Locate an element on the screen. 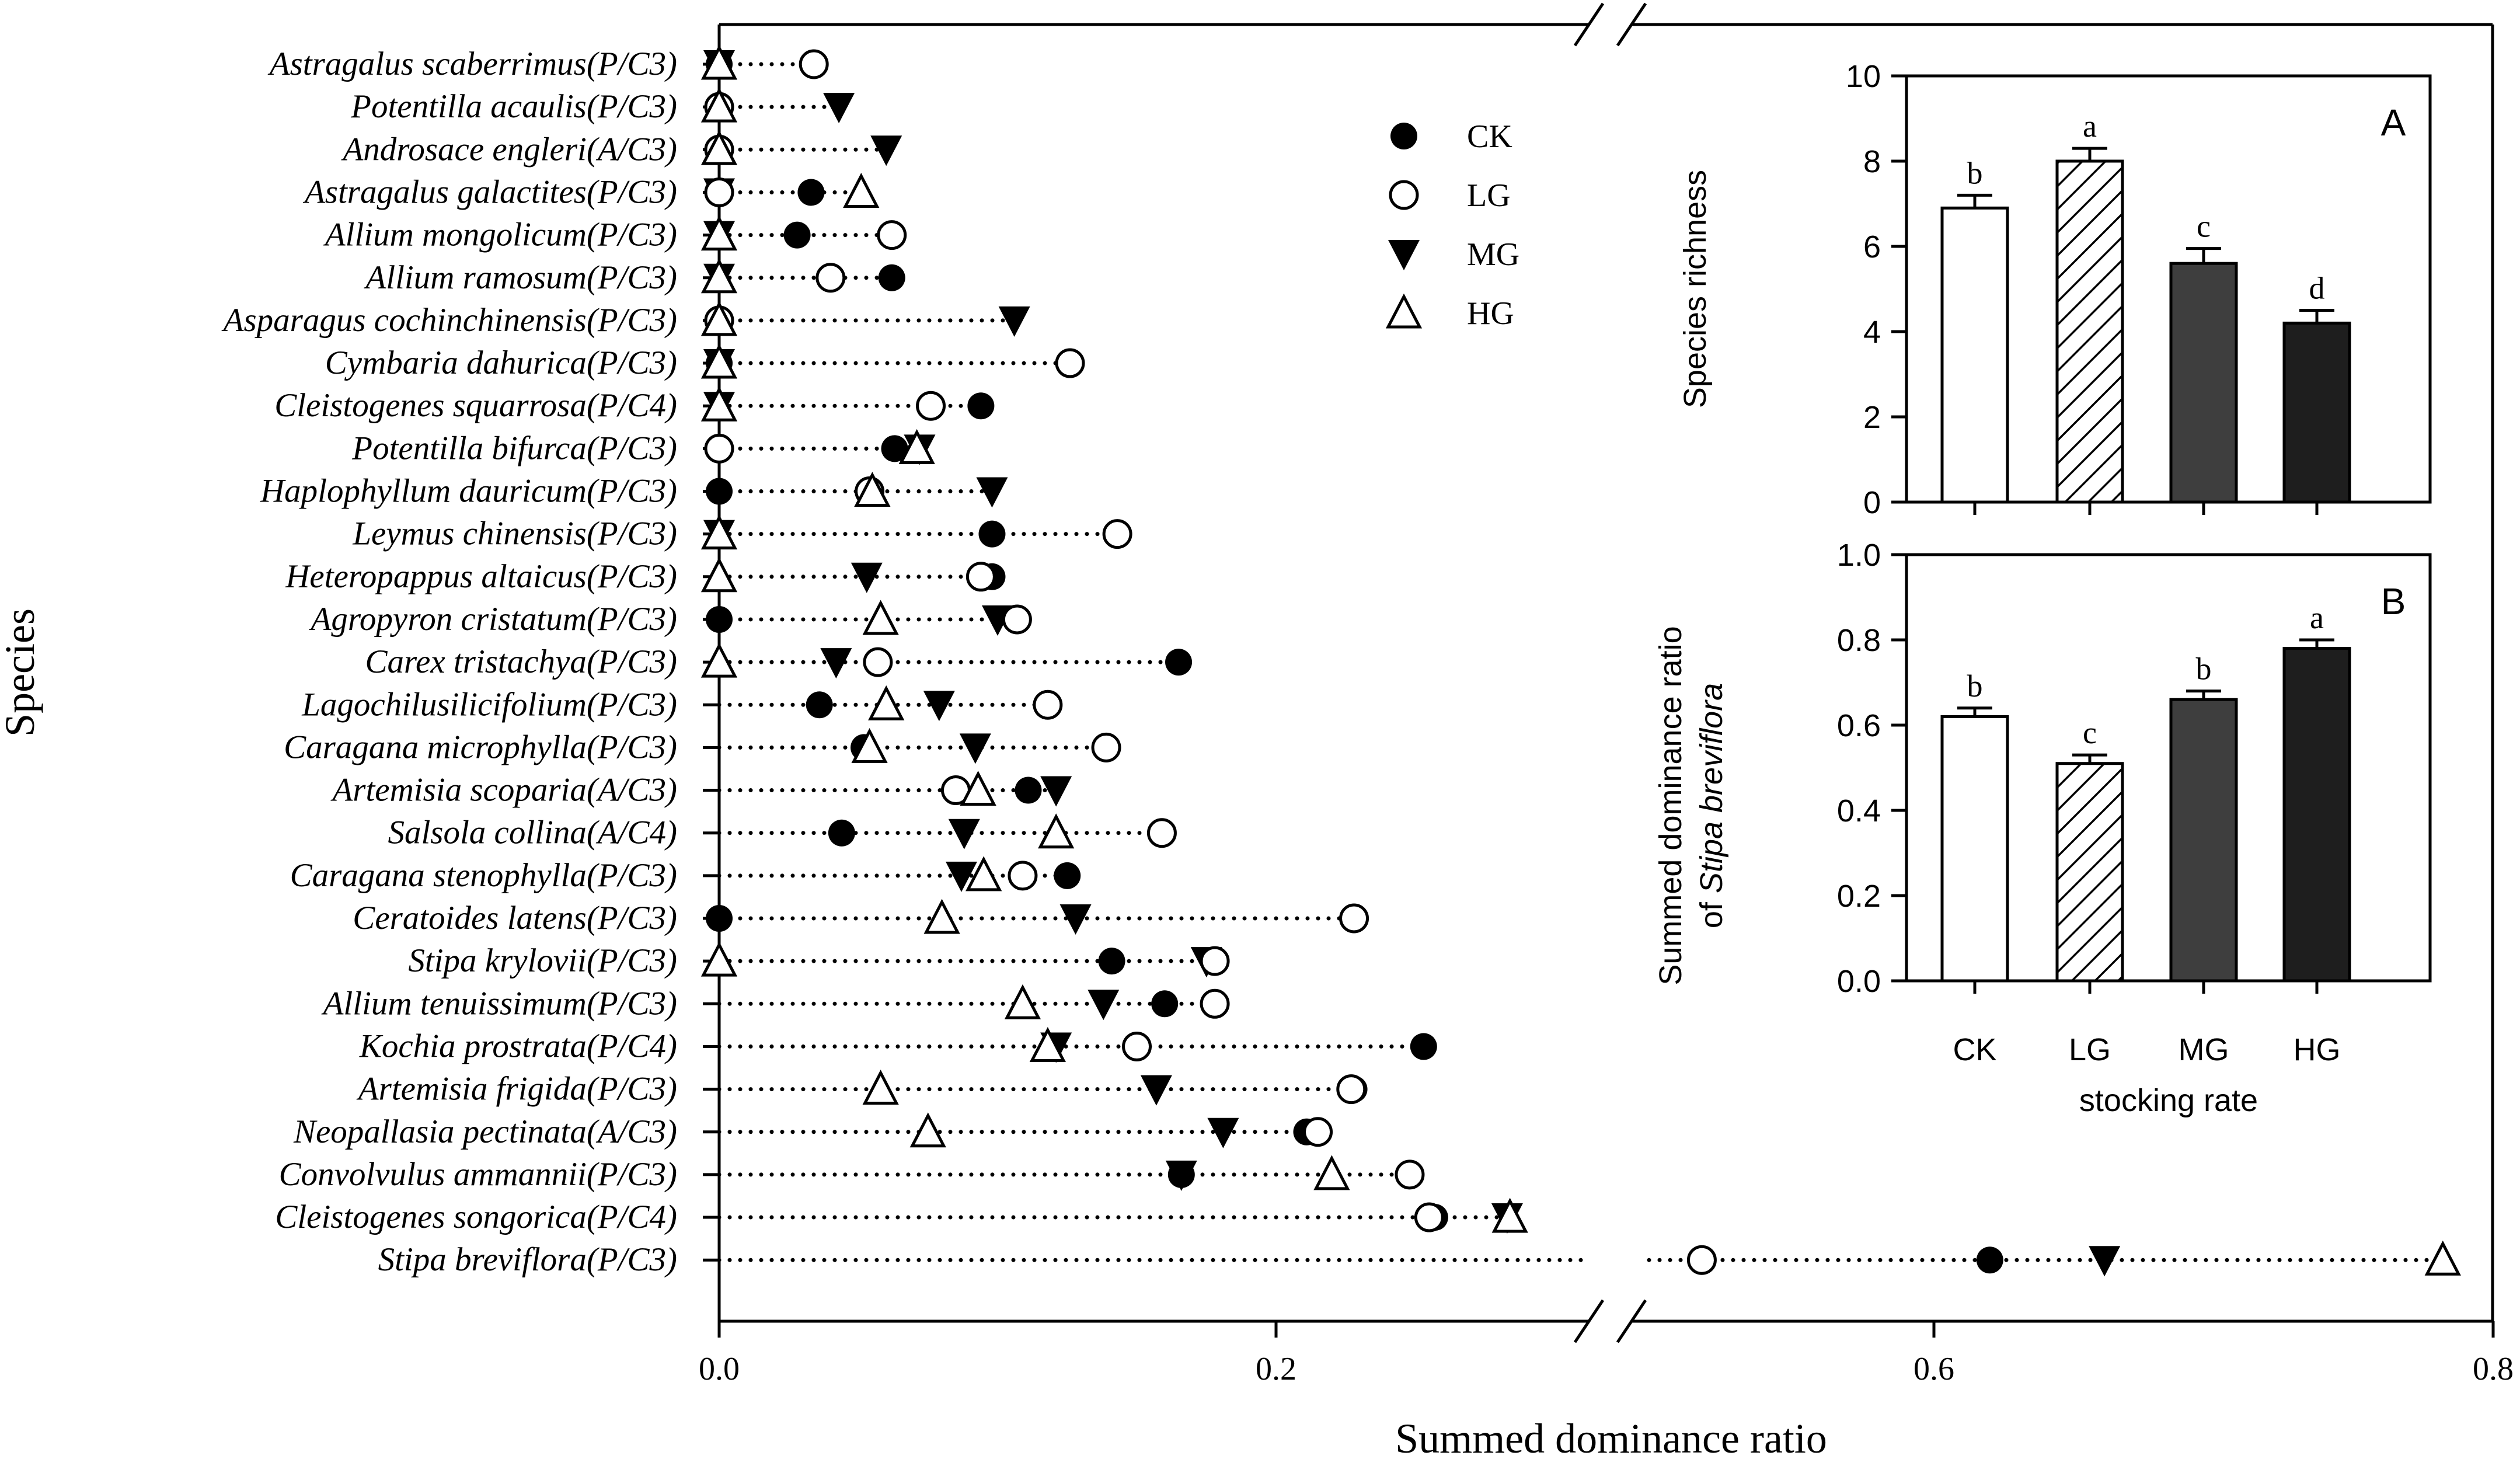 The image size is (2520, 1459). x-tick-label: 0.6 is located at coordinates (1933, 1369).